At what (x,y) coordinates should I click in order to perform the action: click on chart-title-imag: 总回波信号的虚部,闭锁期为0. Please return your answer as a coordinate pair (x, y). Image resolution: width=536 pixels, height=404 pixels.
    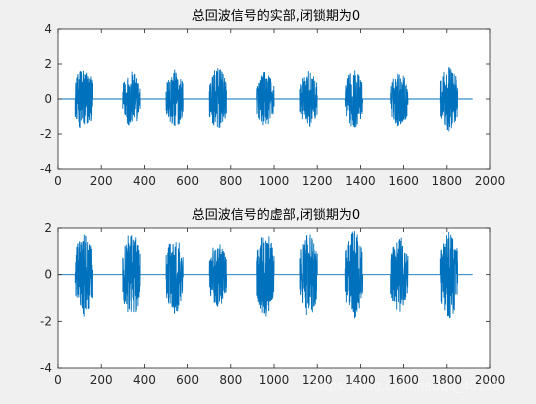
    Looking at the image, I should click on (276, 215).